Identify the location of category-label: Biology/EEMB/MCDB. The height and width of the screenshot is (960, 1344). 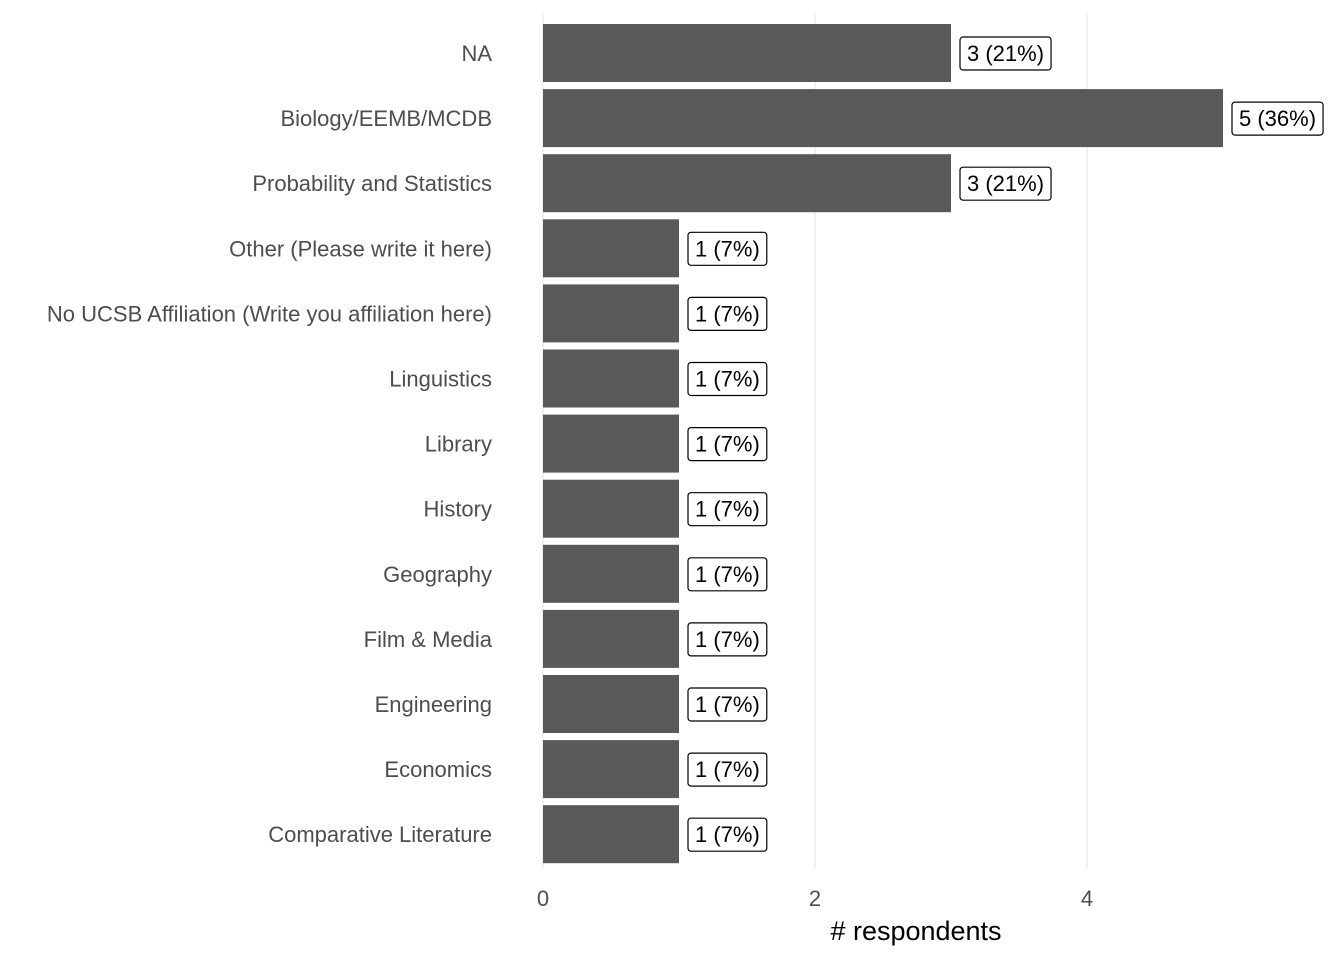
(386, 118).